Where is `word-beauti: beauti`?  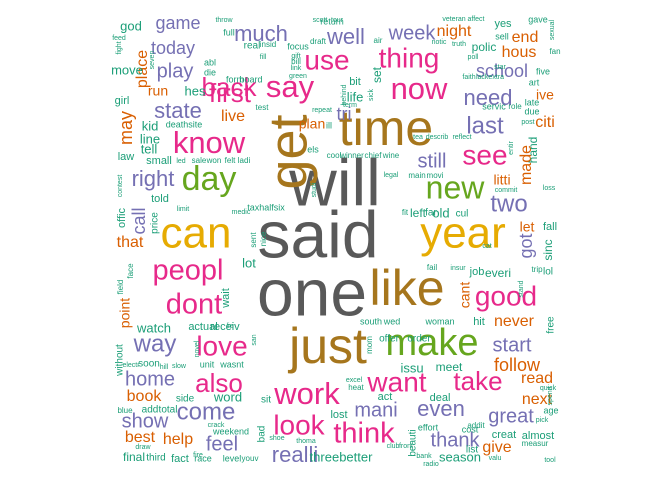
word-beauti: beauti is located at coordinates (413, 442).